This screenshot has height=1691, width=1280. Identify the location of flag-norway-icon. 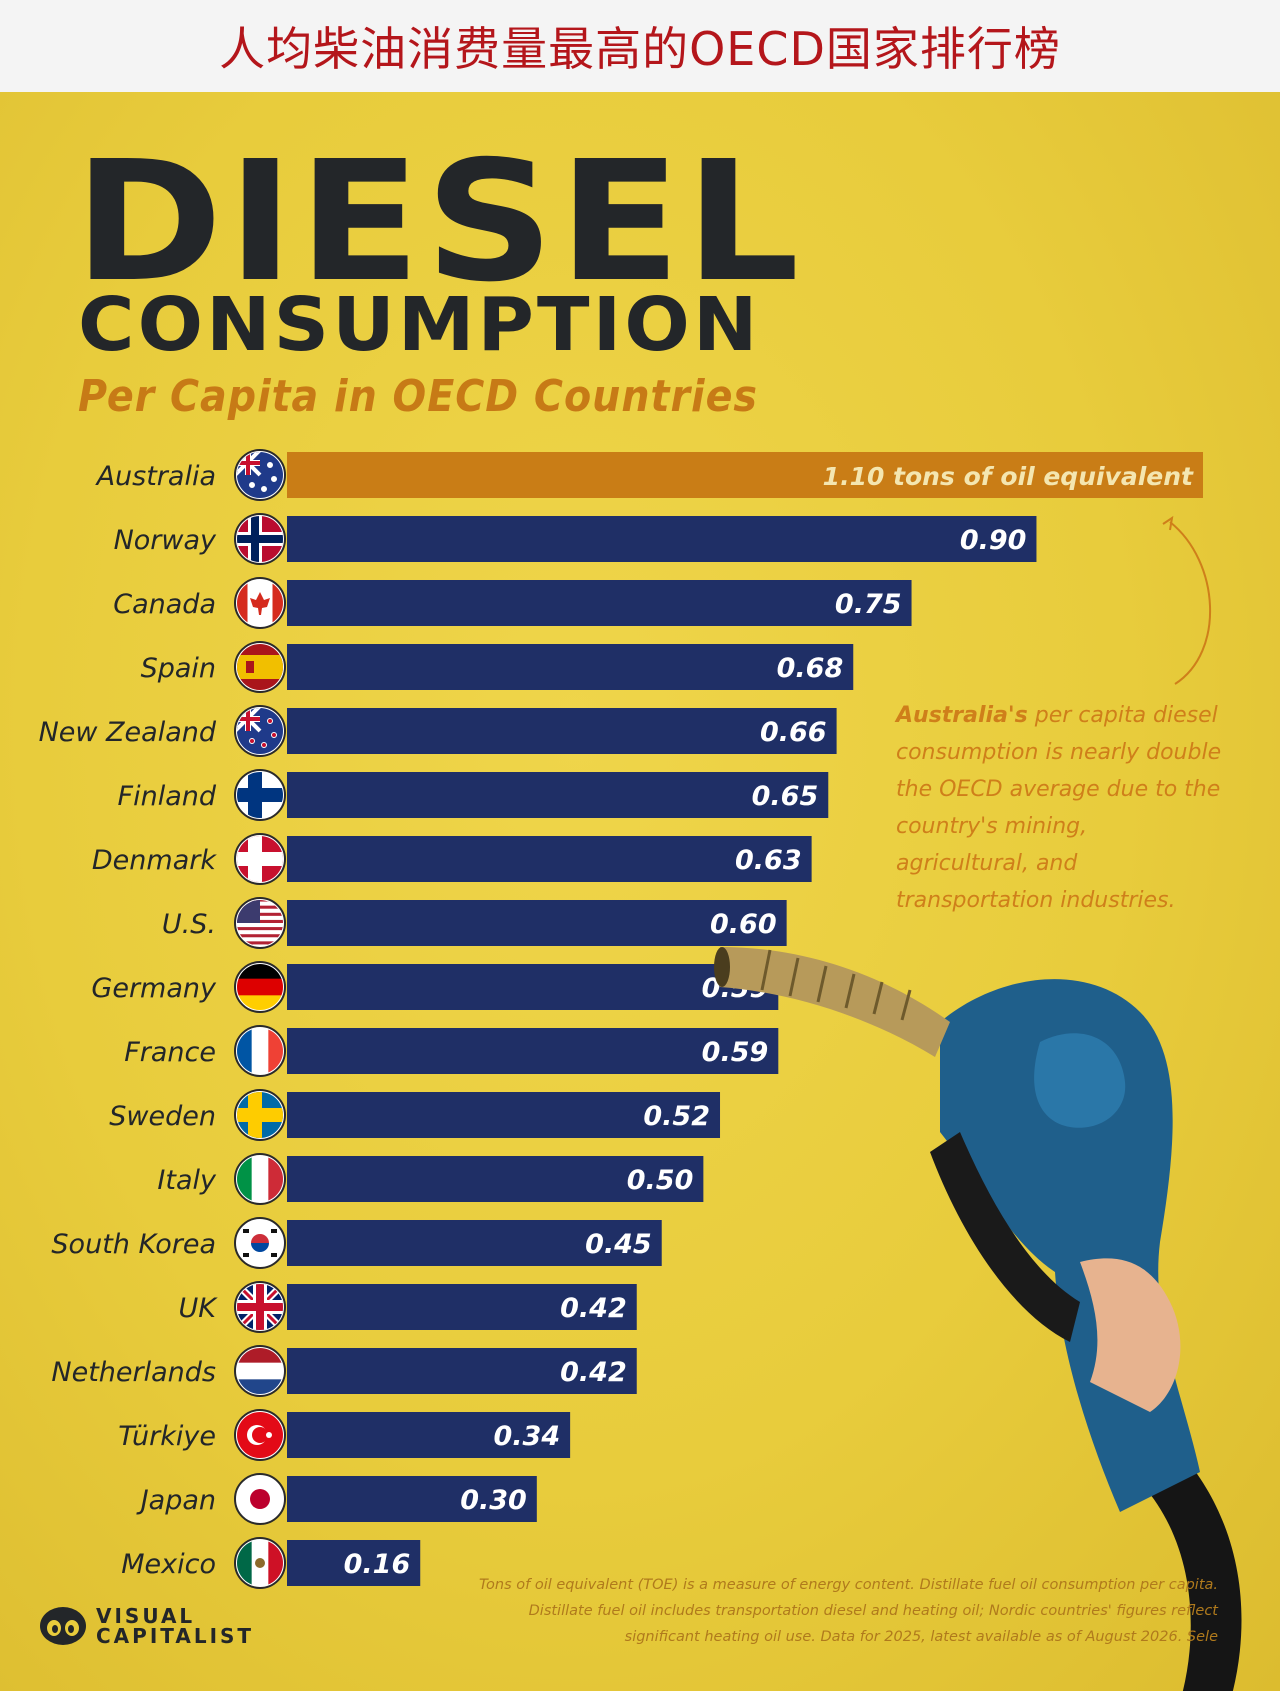
(260, 539).